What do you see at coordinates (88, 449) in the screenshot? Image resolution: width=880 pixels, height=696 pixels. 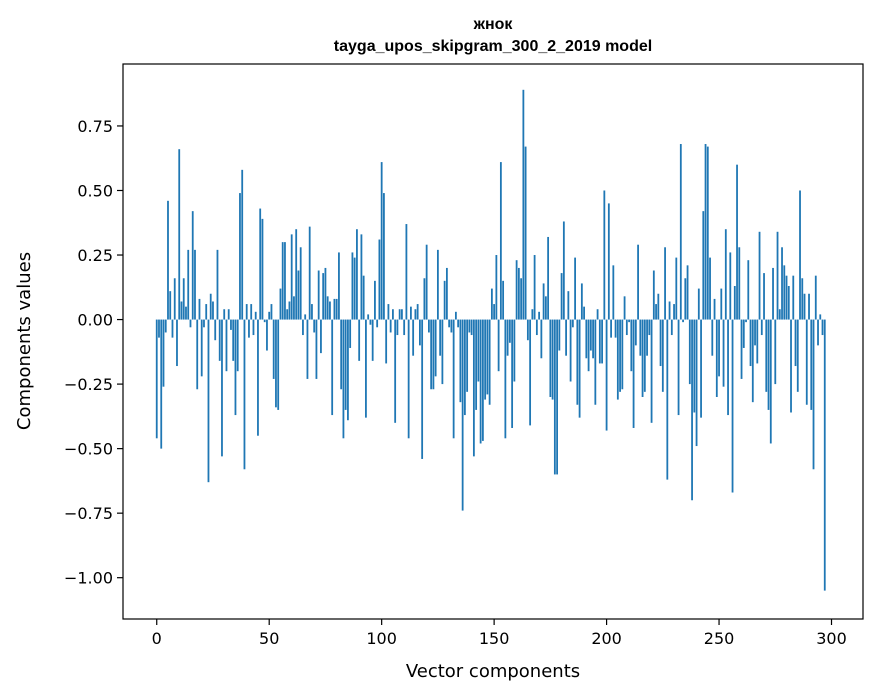 I see `y-tick-label: −0.50` at bounding box center [88, 449].